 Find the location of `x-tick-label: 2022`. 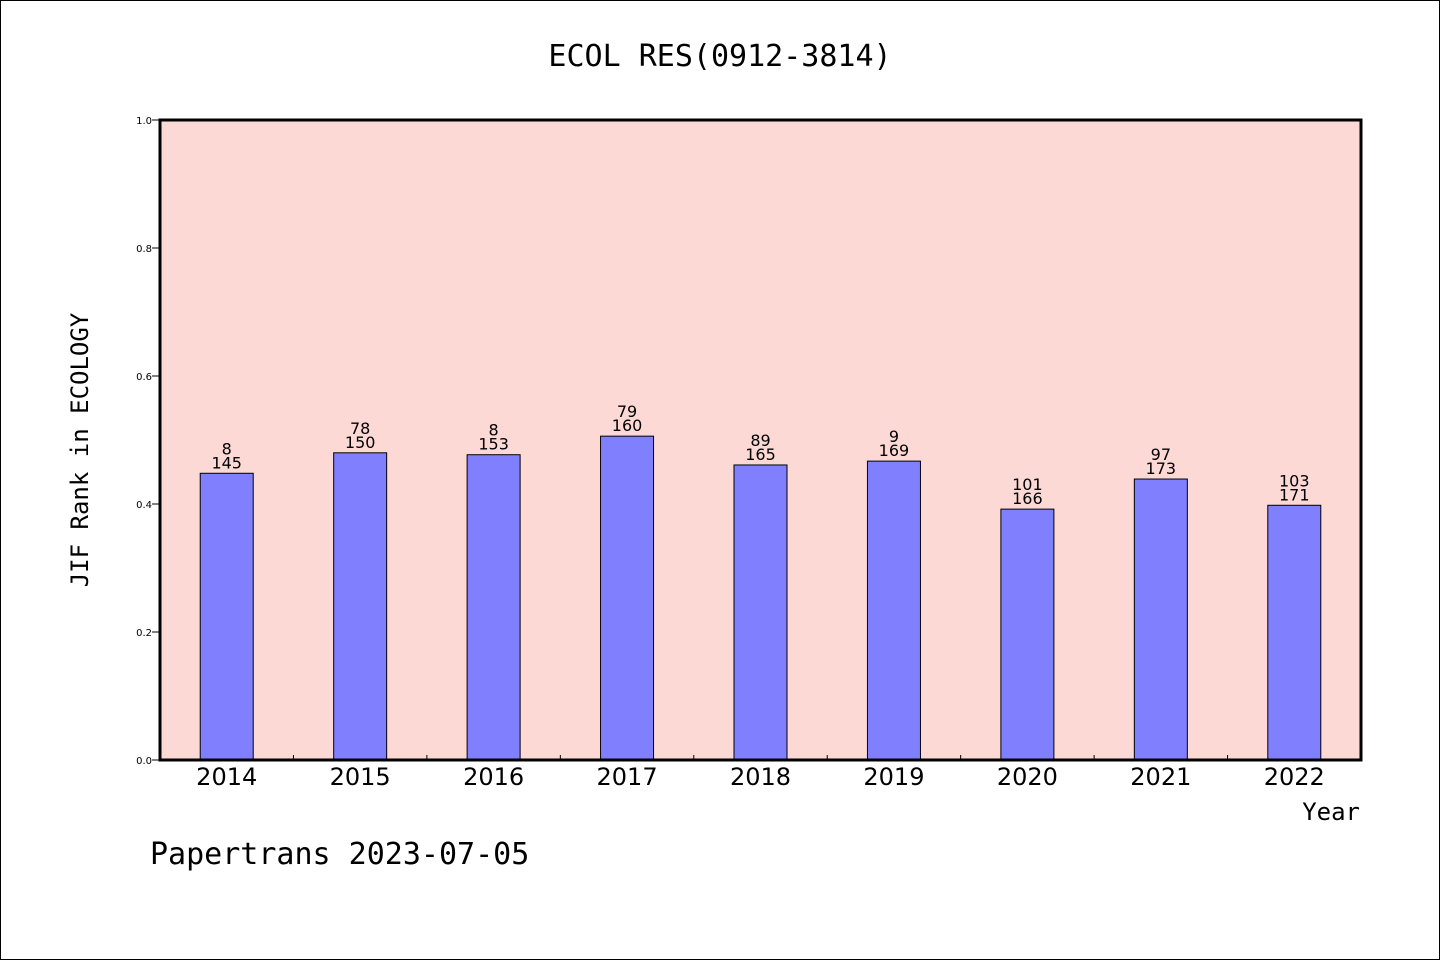

x-tick-label: 2022 is located at coordinates (1294, 777).